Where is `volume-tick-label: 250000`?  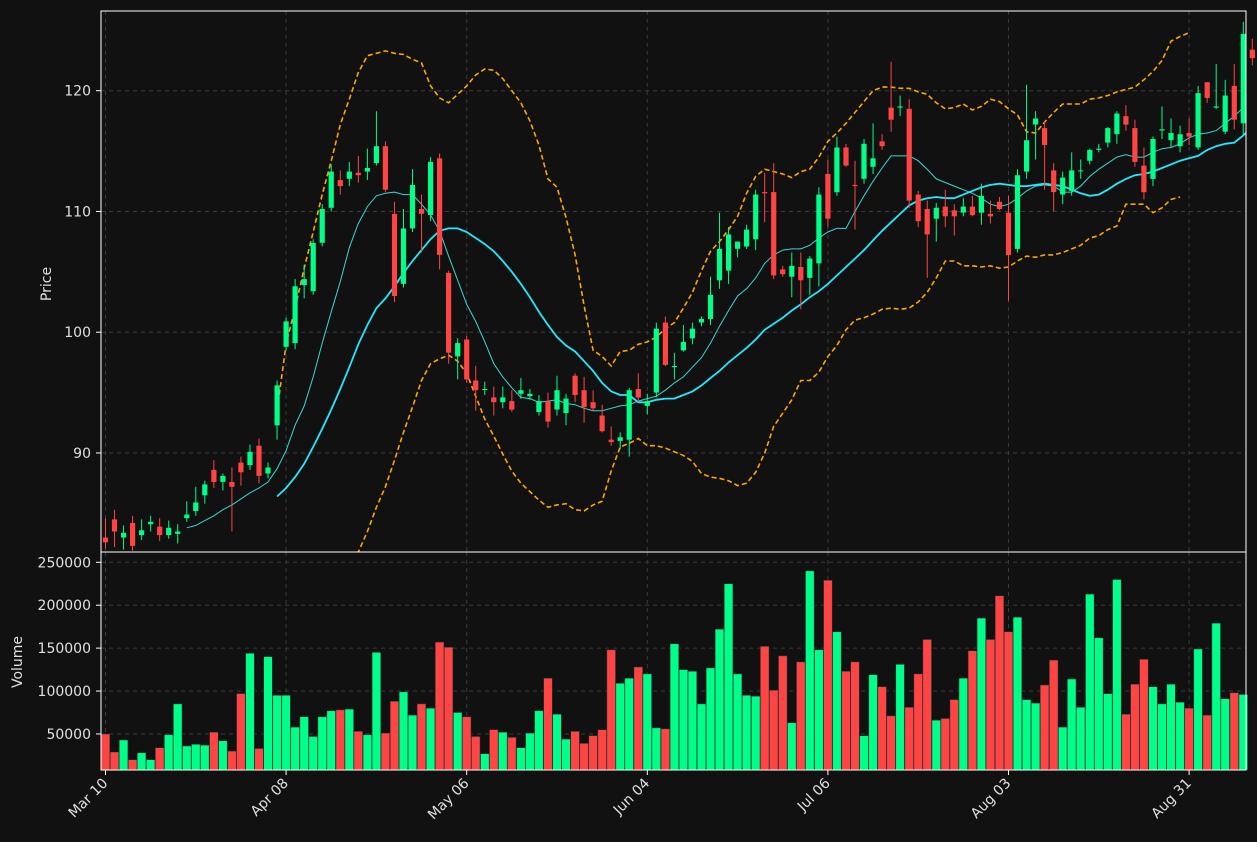
volume-tick-label: 250000 is located at coordinates (64, 563).